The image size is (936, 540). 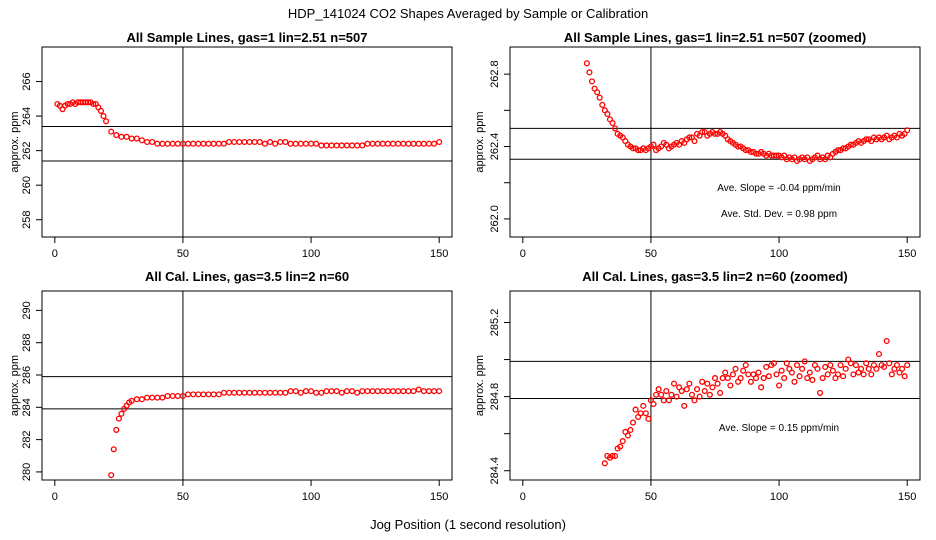 What do you see at coordinates (495, 397) in the screenshot?
I see `y-tick-label: 284.8` at bounding box center [495, 397].